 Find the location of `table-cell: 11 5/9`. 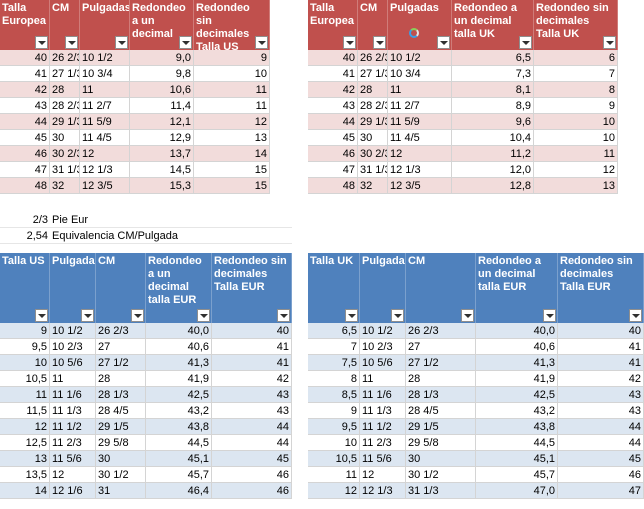

table-cell: 11 5/9 is located at coordinates (420, 122).